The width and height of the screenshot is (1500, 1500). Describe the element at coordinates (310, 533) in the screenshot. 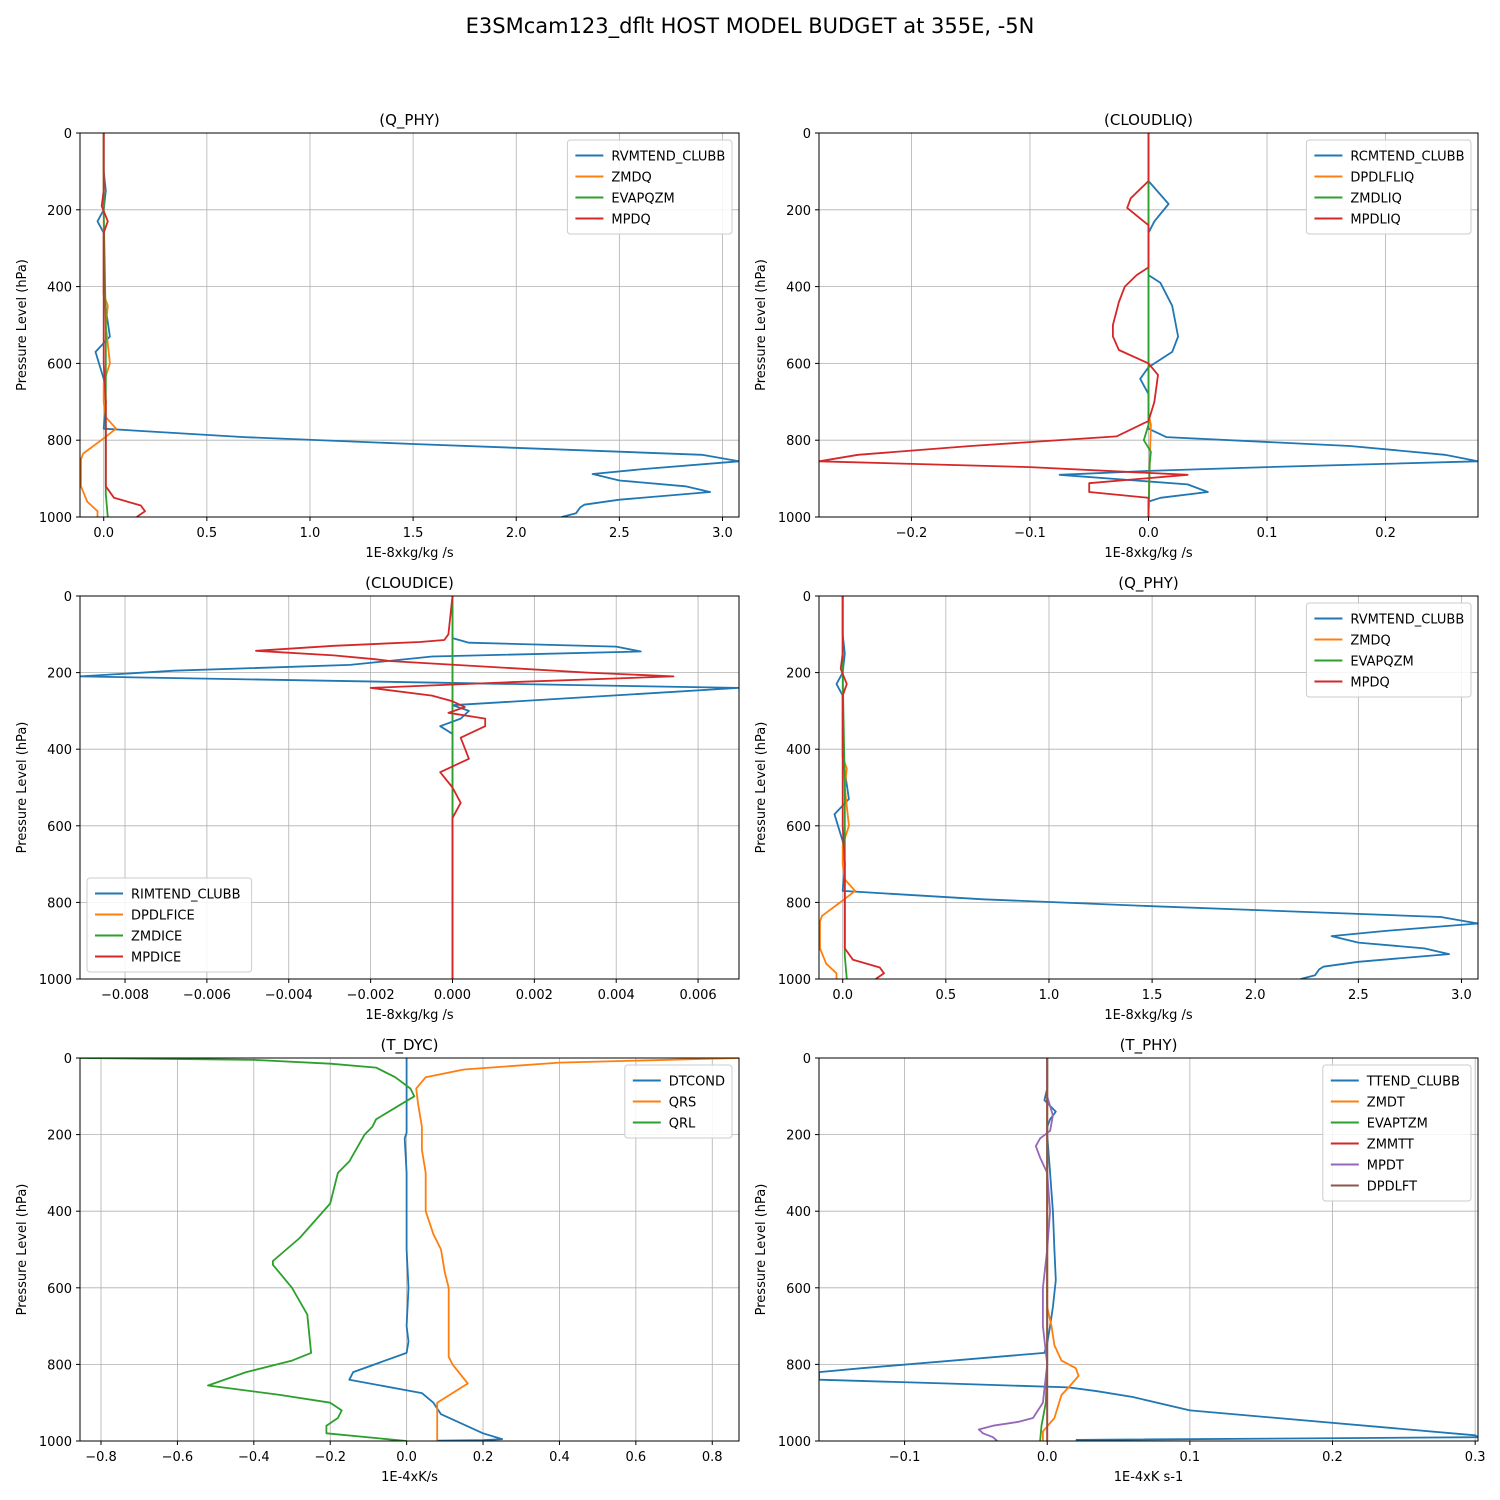

I see `x-tick-label: 1.0` at that location.